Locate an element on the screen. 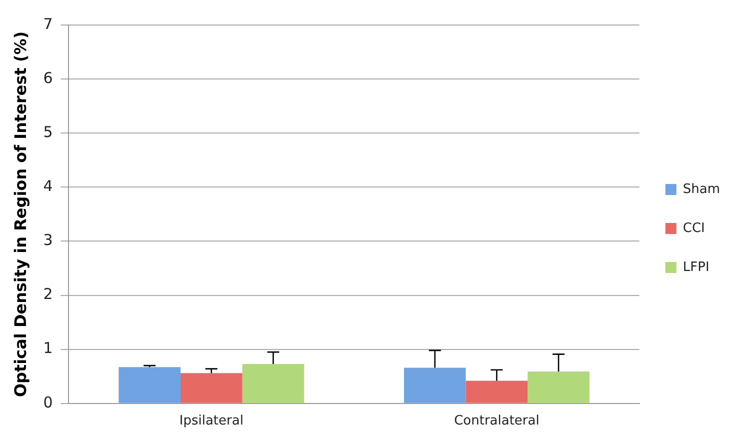 This screenshot has width=746, height=447. y-tick-label: 0 is located at coordinates (48, 402).